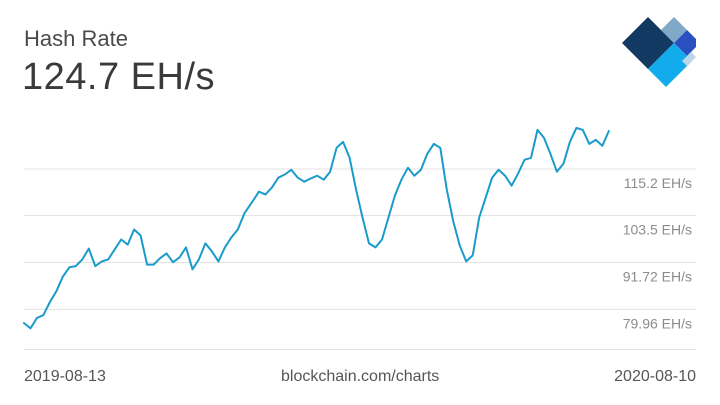 The width and height of the screenshot is (720, 405). Describe the element at coordinates (657, 323) in the screenshot. I see `y-tick-label: 79.96 EH/s` at that location.